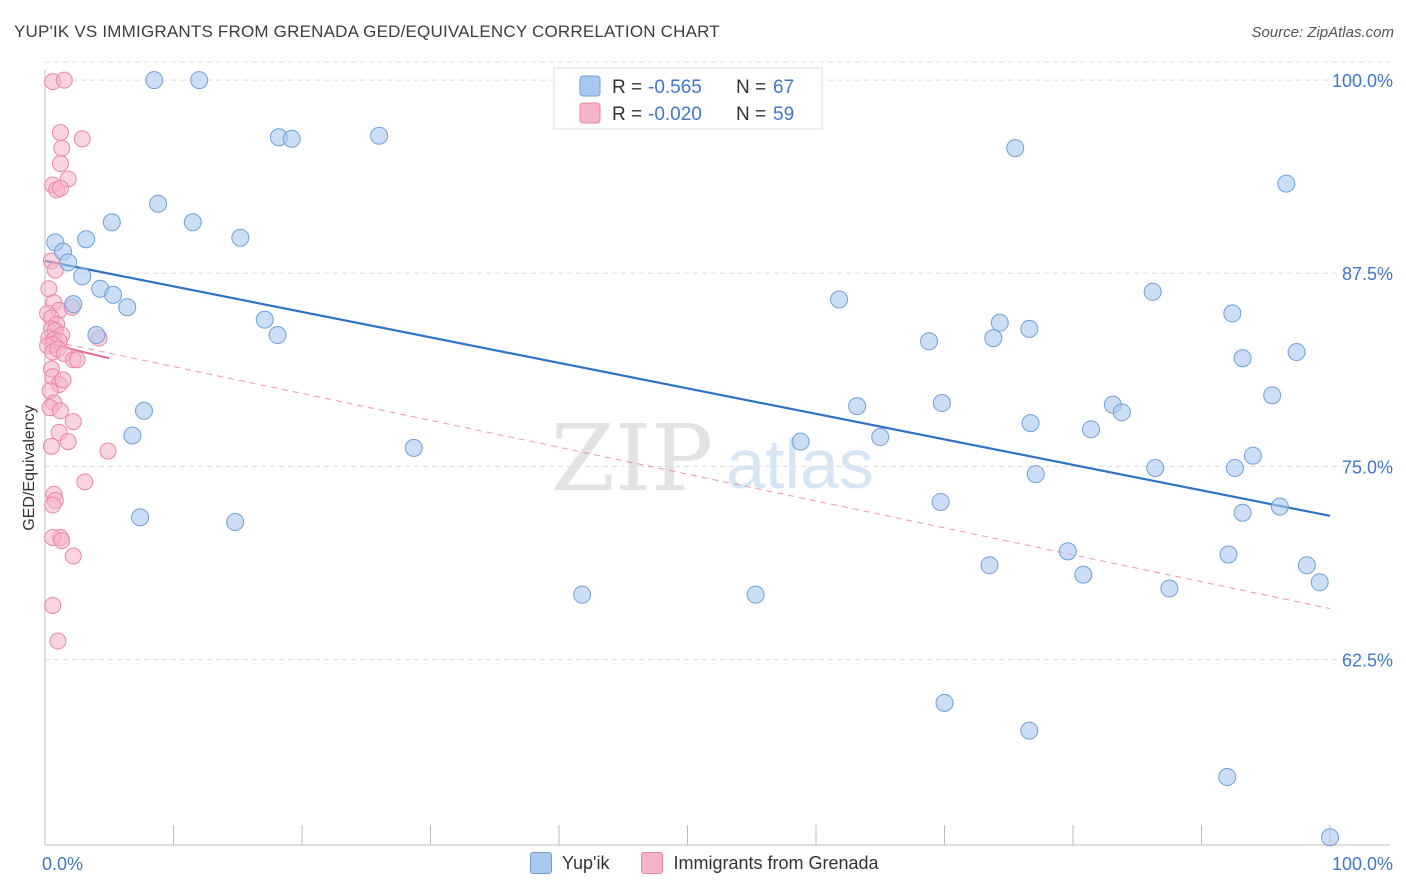  What do you see at coordinates (783, 114) in the screenshot?
I see `legend-n-value-grenada: 59` at bounding box center [783, 114].